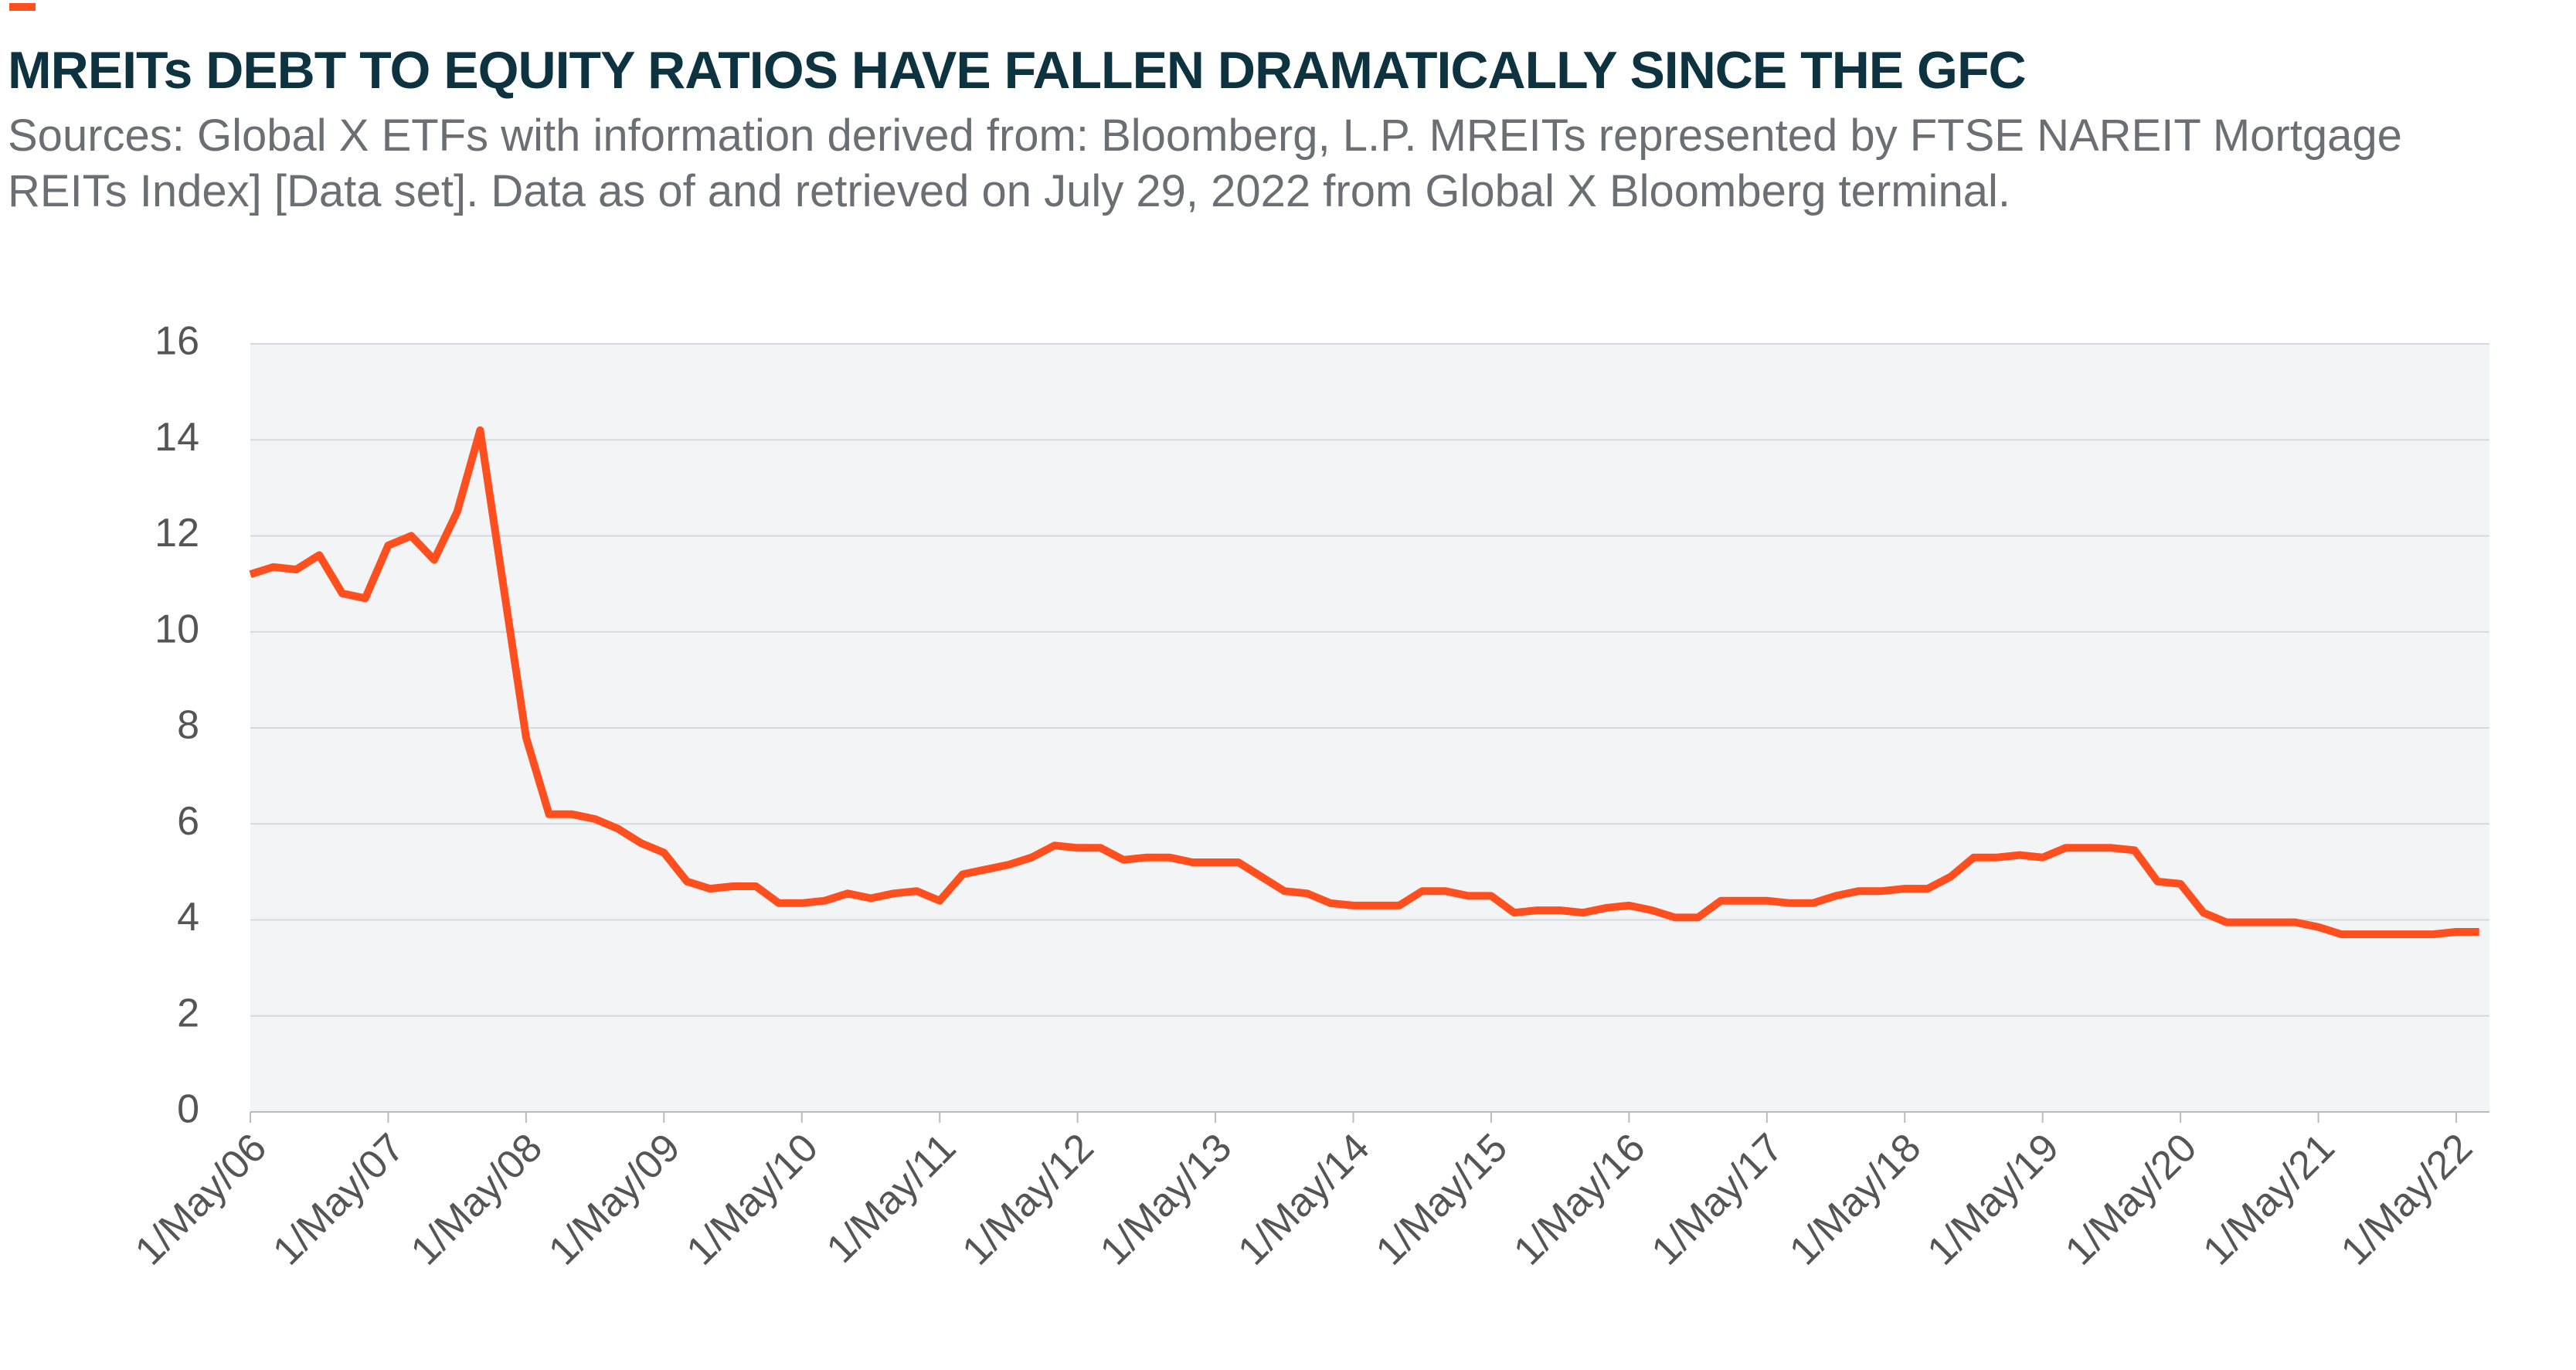 The image size is (2576, 1370). I want to click on y-tick-label: 16, so click(177, 342).